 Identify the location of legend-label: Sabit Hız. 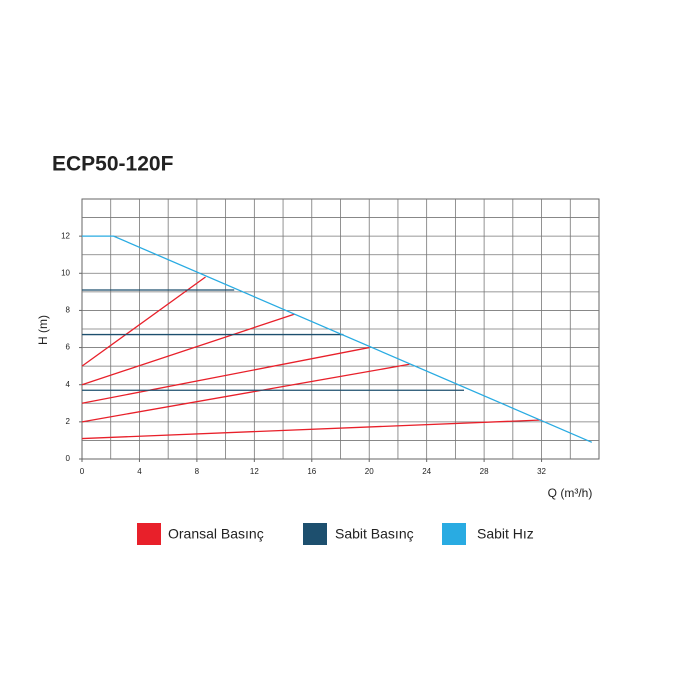
(505, 534).